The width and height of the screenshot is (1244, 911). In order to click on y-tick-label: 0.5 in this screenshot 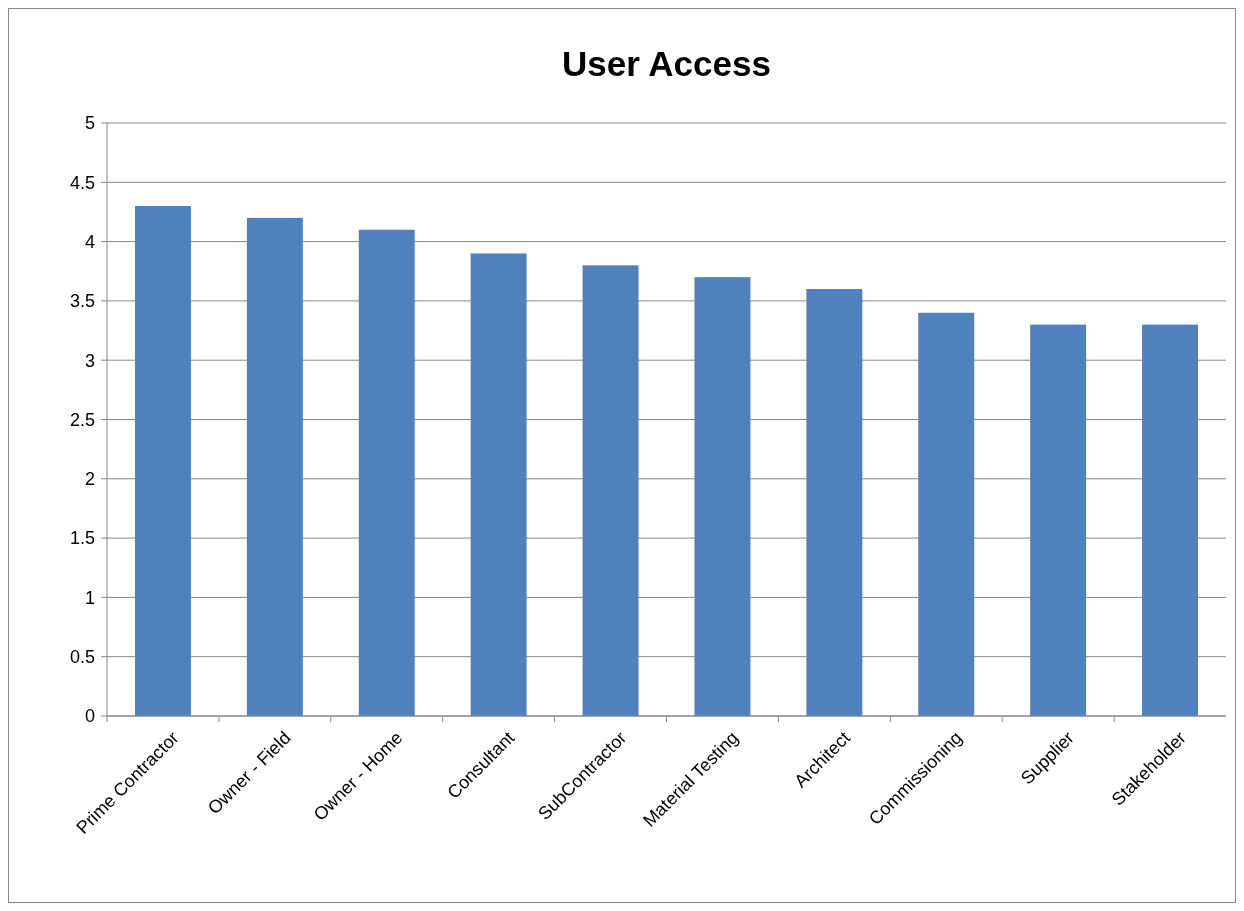, I will do `click(82, 657)`.